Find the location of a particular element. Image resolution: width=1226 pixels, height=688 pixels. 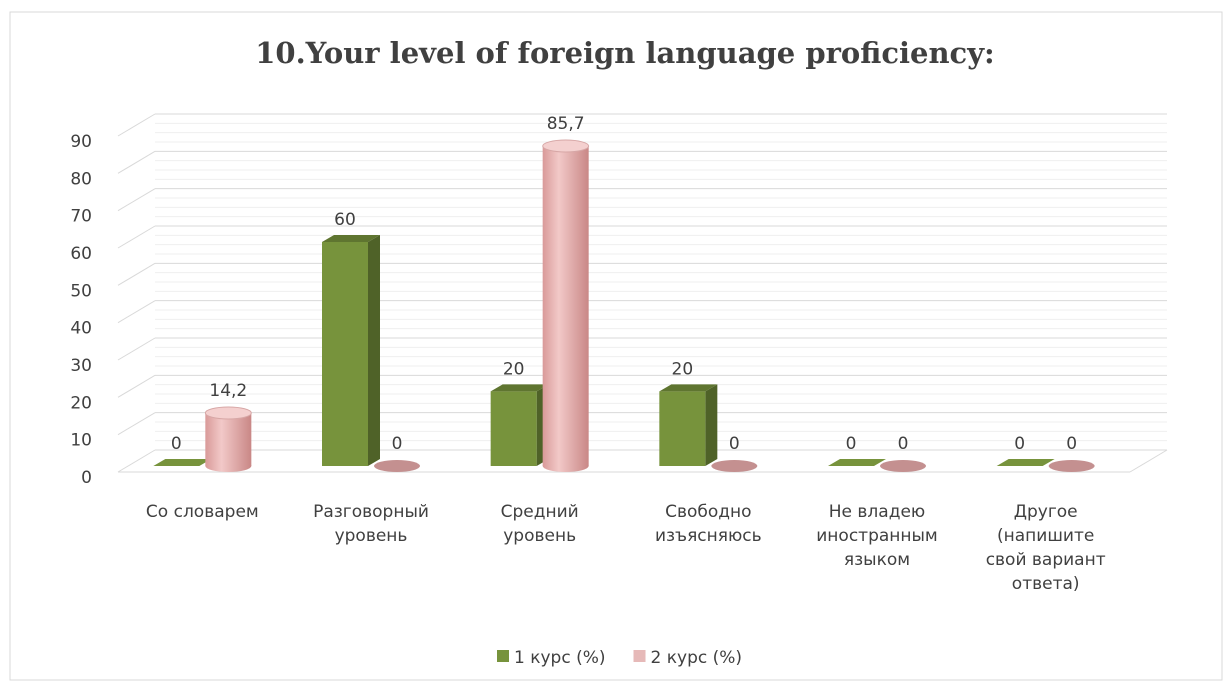

y-tick-label: 40 is located at coordinates (81, 329).